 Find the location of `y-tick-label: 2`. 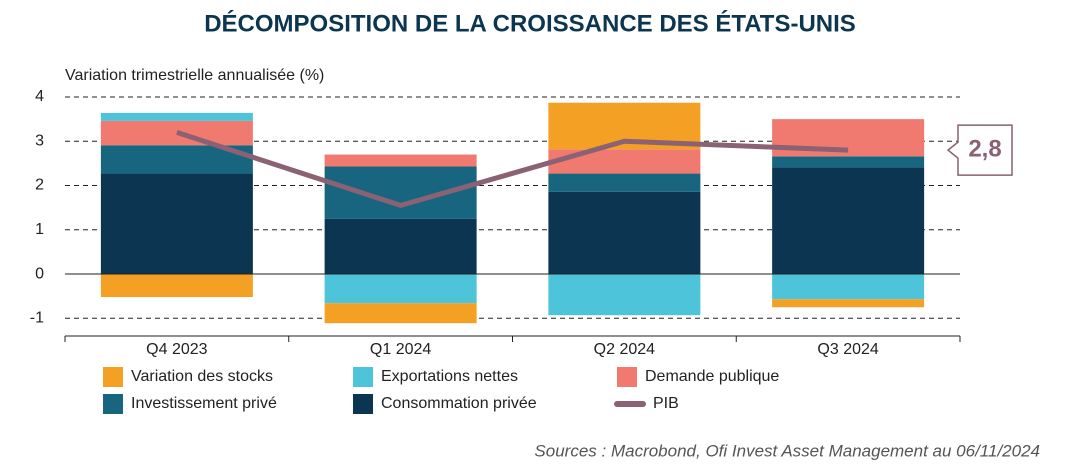

y-tick-label: 2 is located at coordinates (39, 185).